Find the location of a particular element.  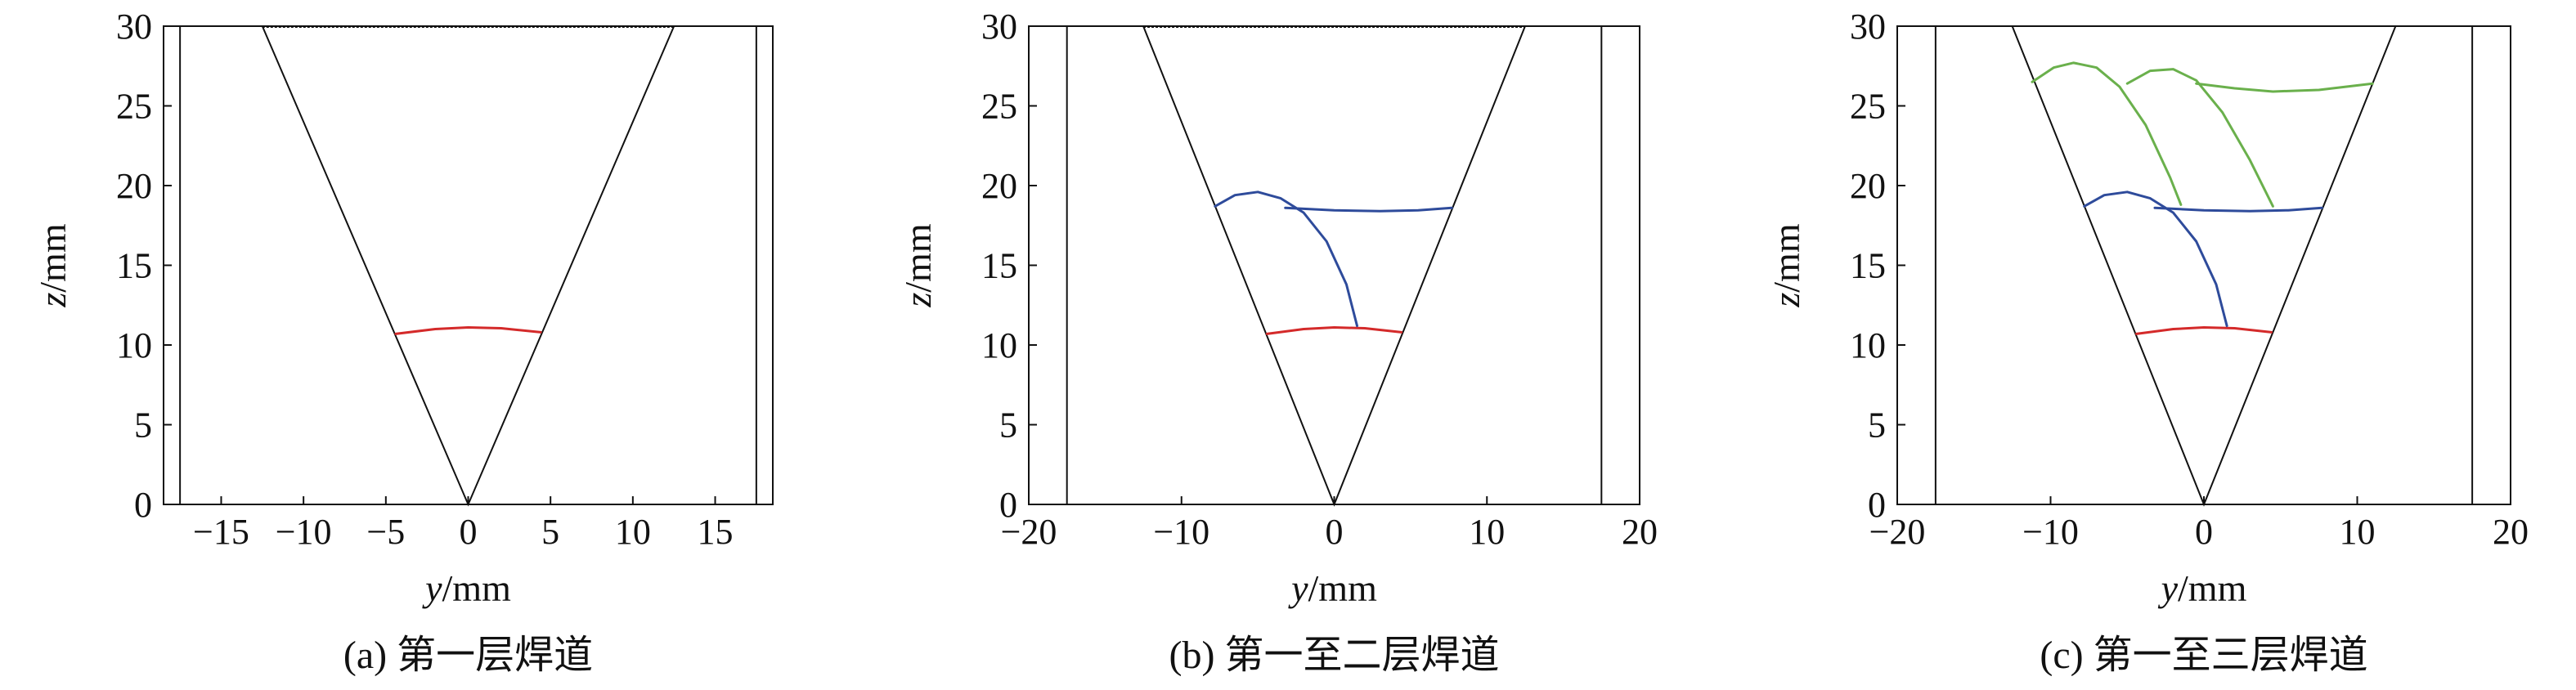

panel-caption: (b) 第一至二层焊道 is located at coordinates (1334, 655).